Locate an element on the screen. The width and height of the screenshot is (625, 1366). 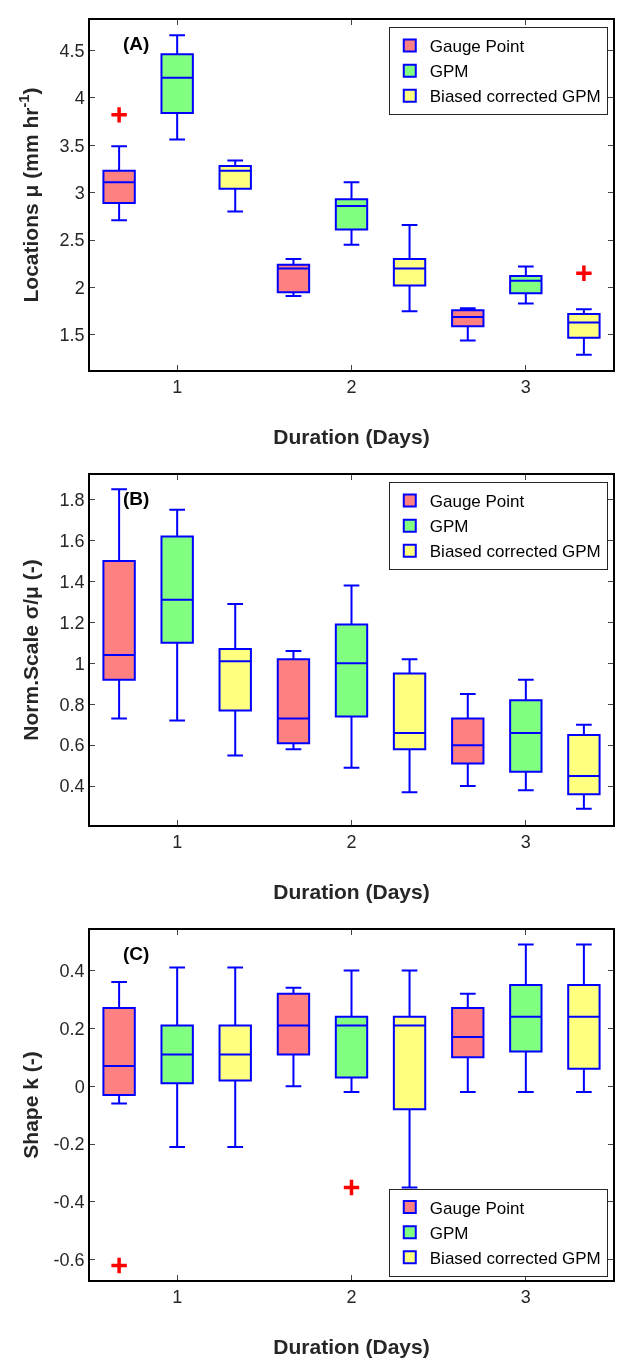
y-tick-label: 1.6 is located at coordinates (72, 540).